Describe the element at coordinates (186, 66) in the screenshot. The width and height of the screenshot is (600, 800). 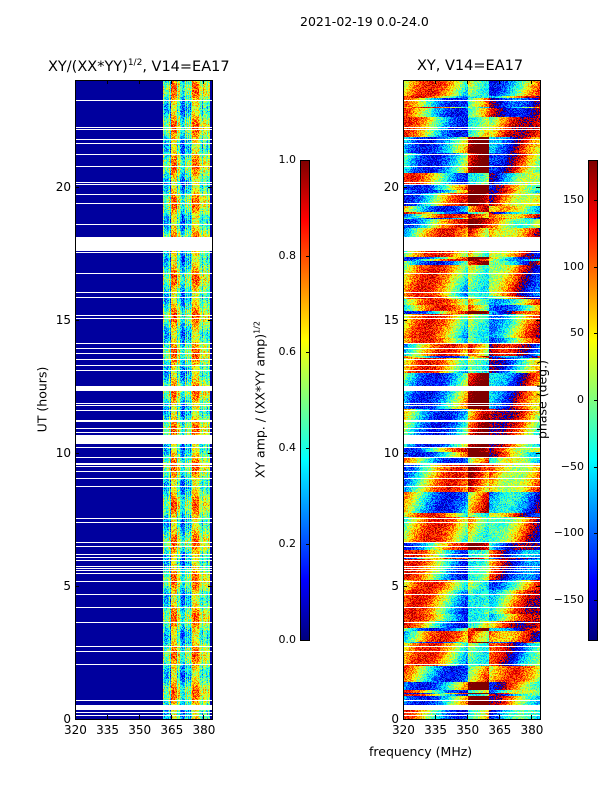
I see `title-suffix: , V14=EA17` at that location.